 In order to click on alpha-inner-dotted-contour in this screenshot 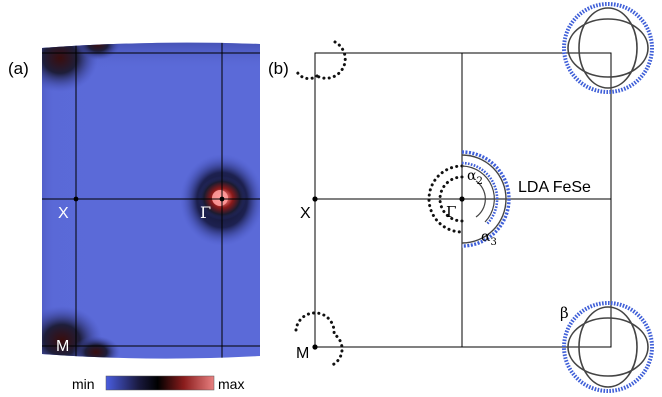, I will do `click(451, 199)`.